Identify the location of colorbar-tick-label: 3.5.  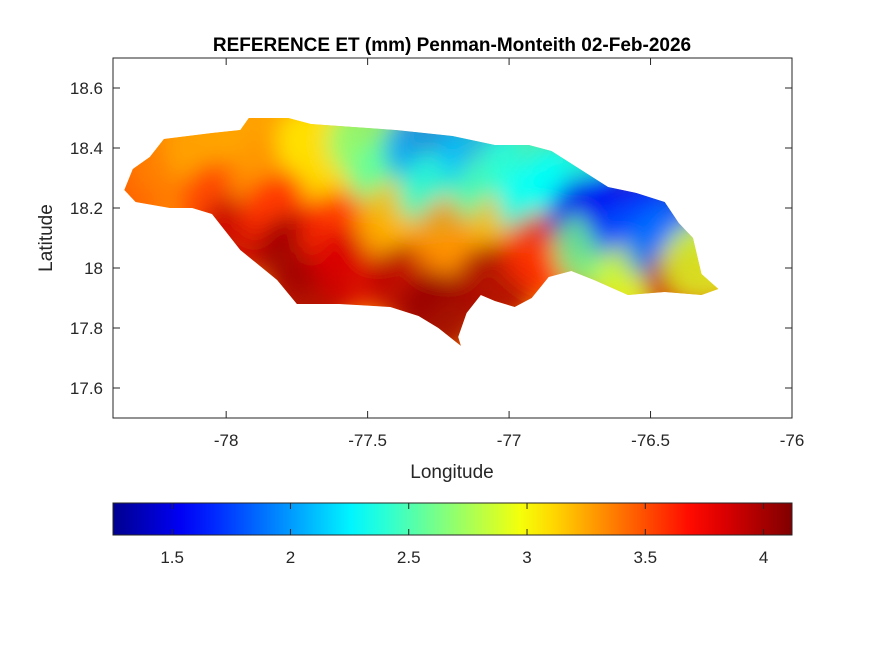
(645, 557).